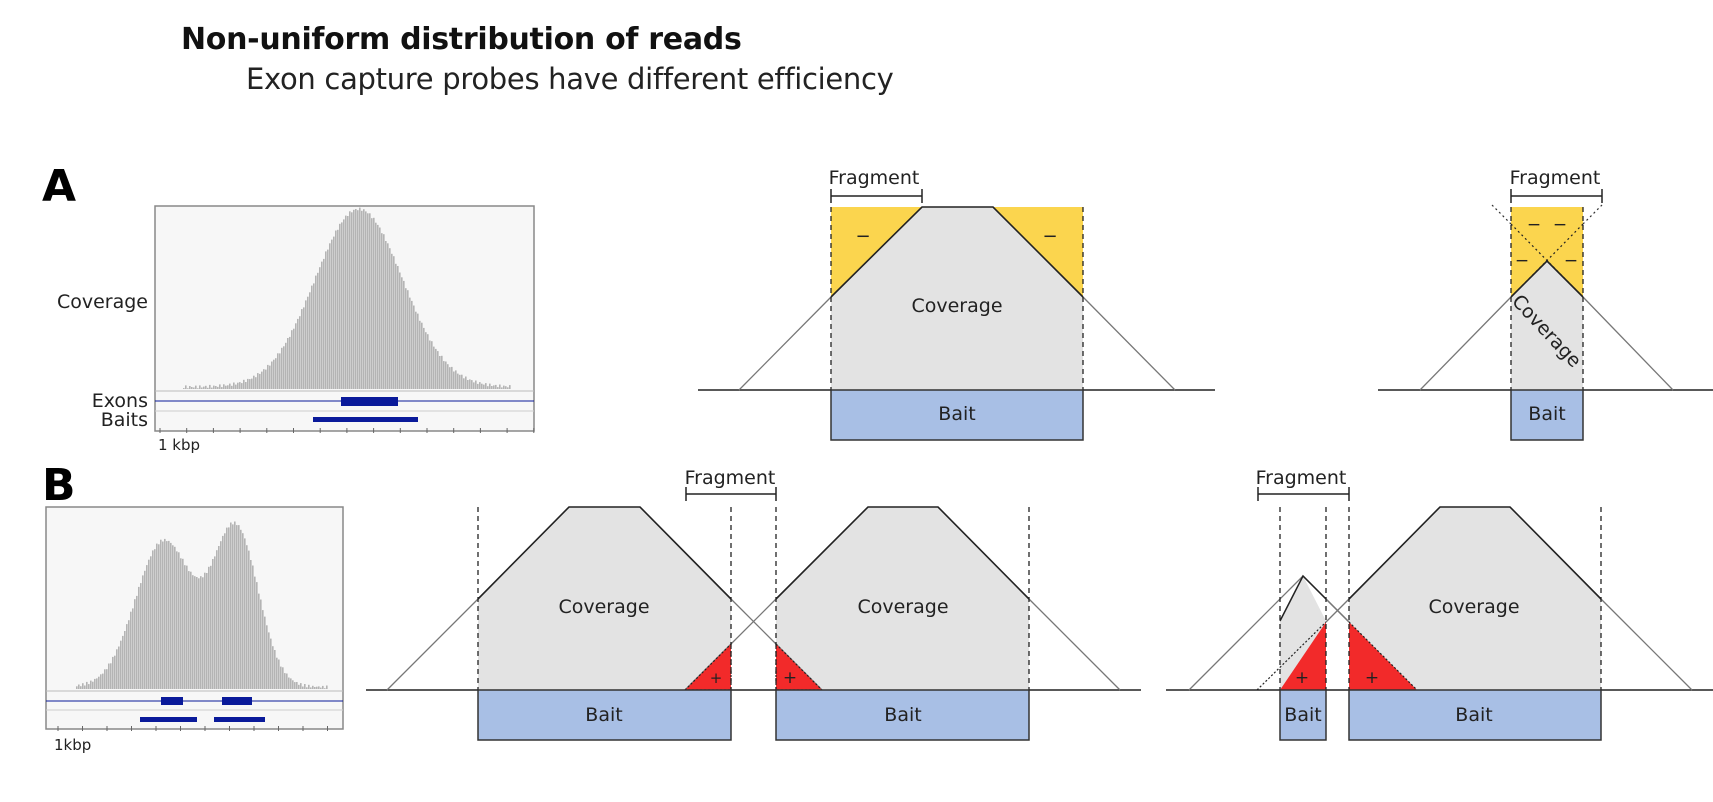  Describe the element at coordinates (1302, 678) in the screenshot. I see `panel-b-plus-sign-3: +` at that location.